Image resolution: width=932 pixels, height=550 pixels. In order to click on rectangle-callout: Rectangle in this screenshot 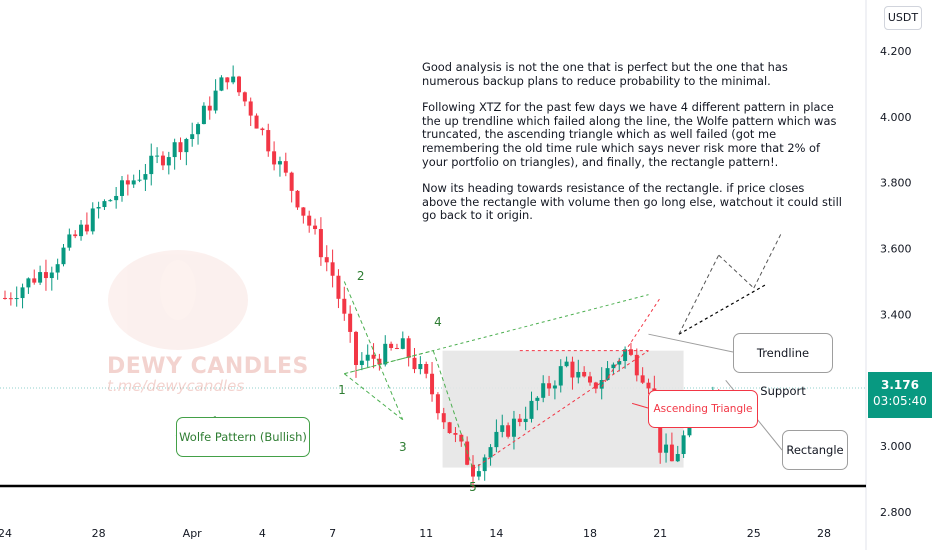, I will do `click(815, 450)`.